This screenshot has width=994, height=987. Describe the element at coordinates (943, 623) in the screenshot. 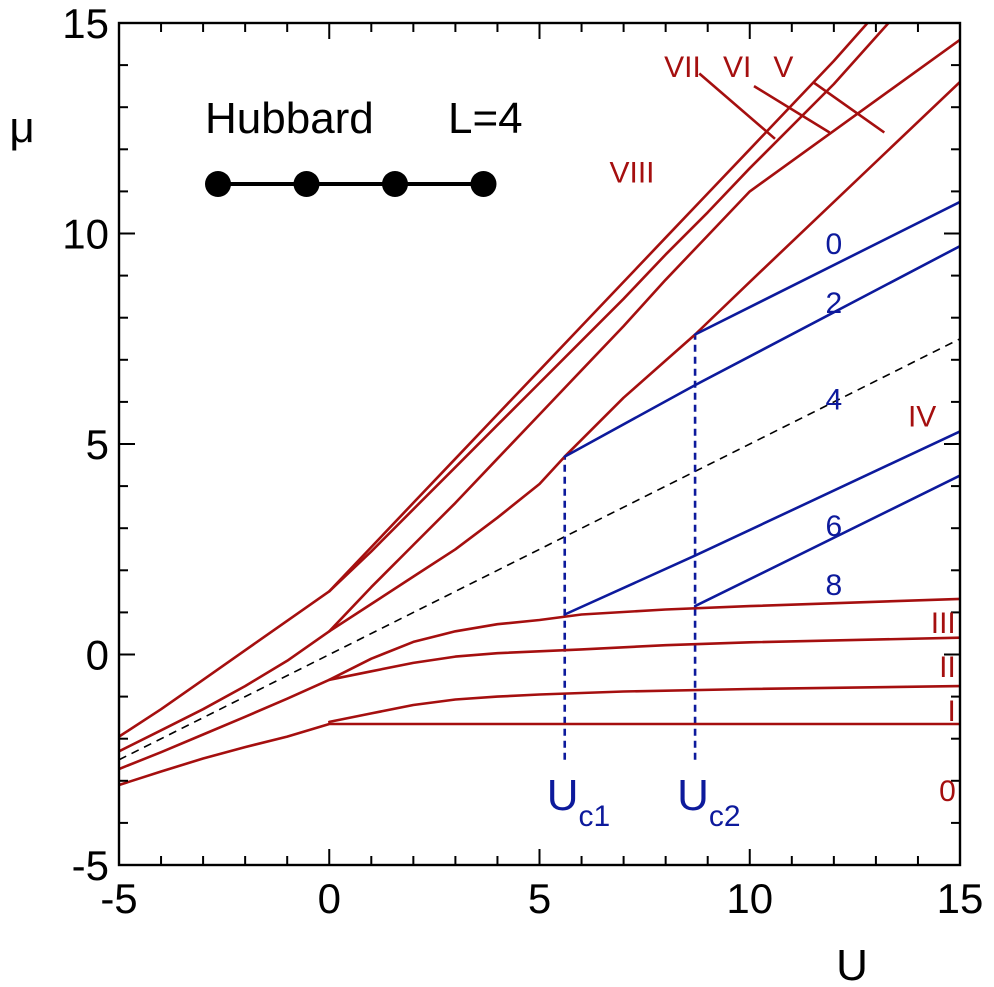

I see `annotation-label: III` at that location.